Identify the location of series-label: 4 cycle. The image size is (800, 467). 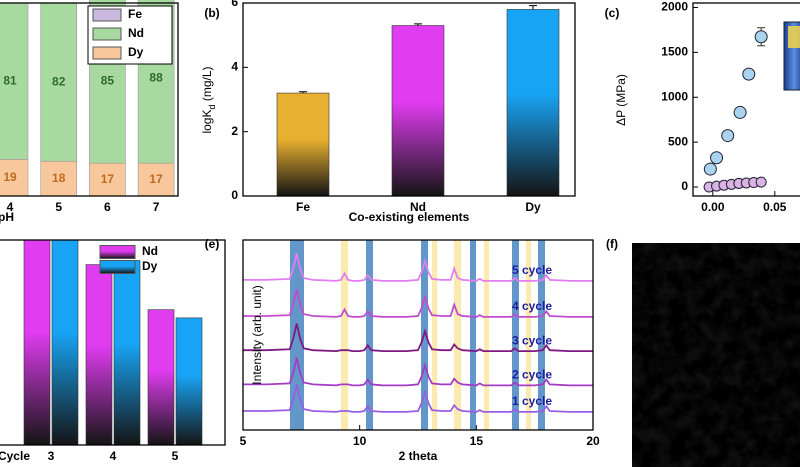
(532, 306).